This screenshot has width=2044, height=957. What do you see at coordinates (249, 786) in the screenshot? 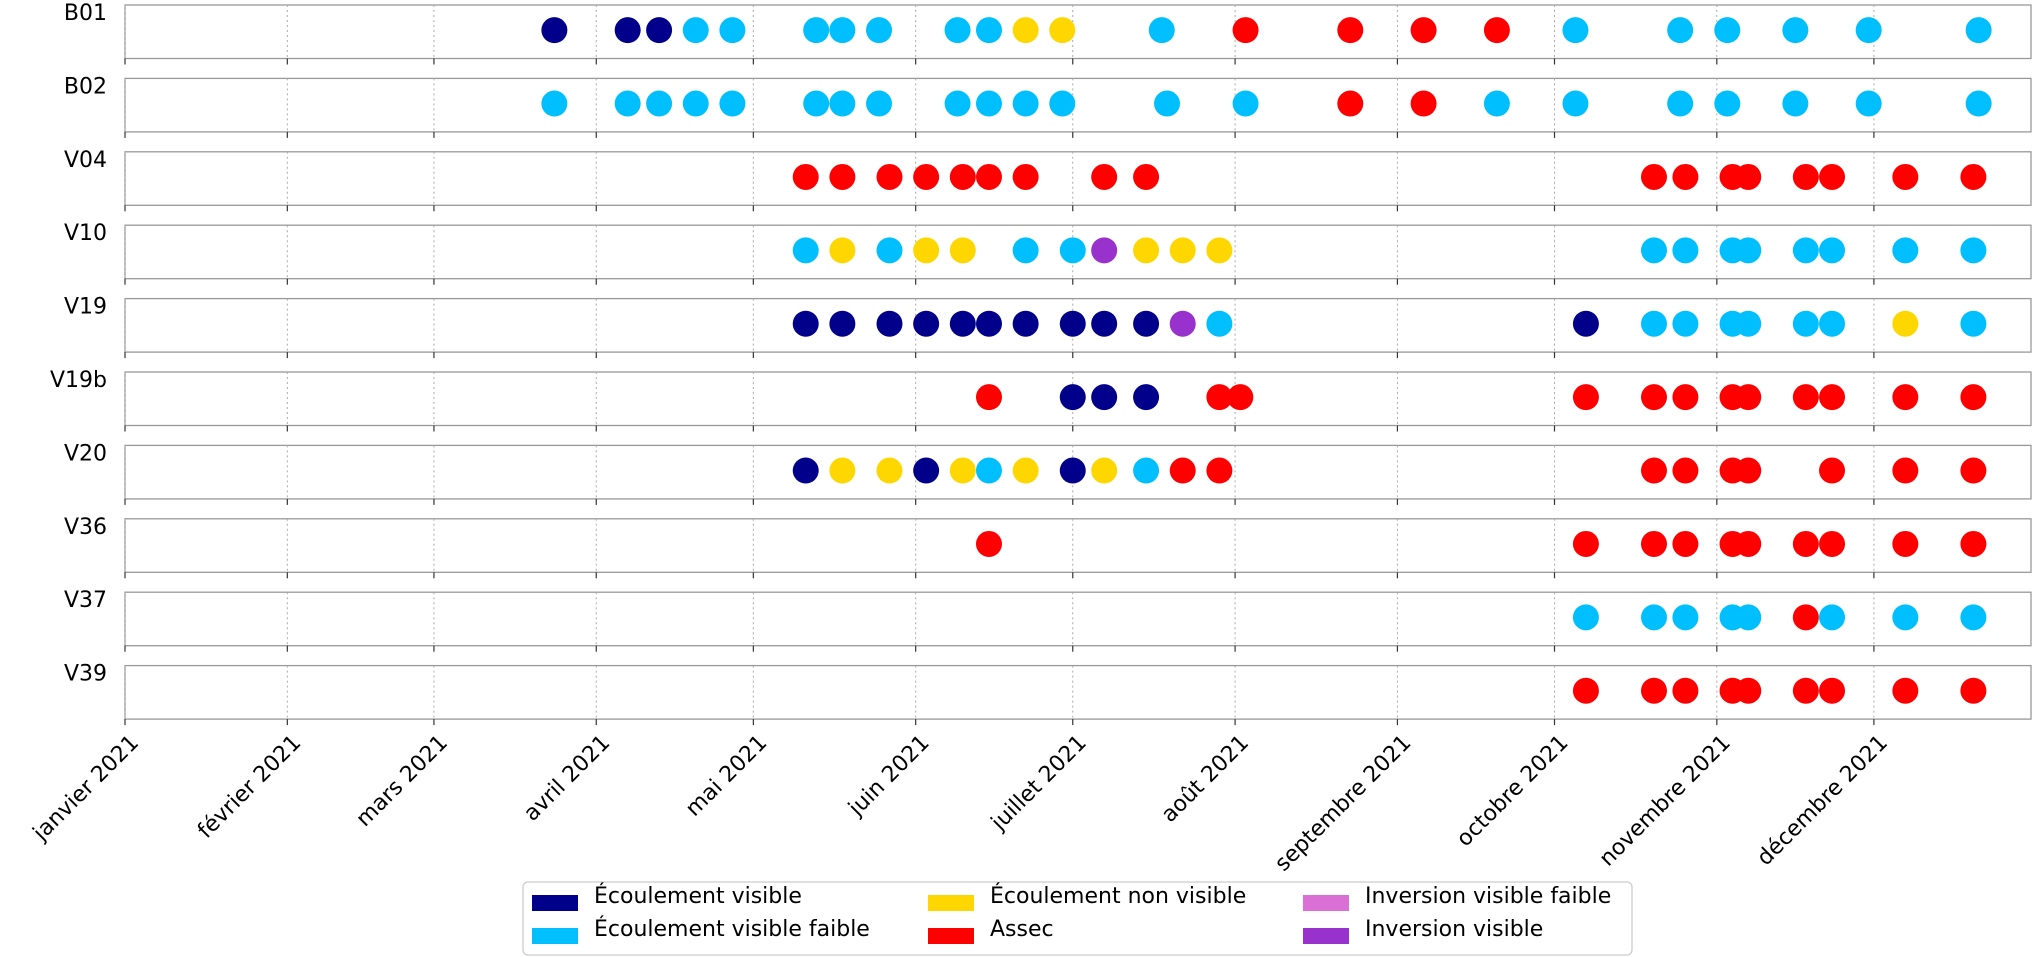
I see `x-tick-label: février 2021` at bounding box center [249, 786].